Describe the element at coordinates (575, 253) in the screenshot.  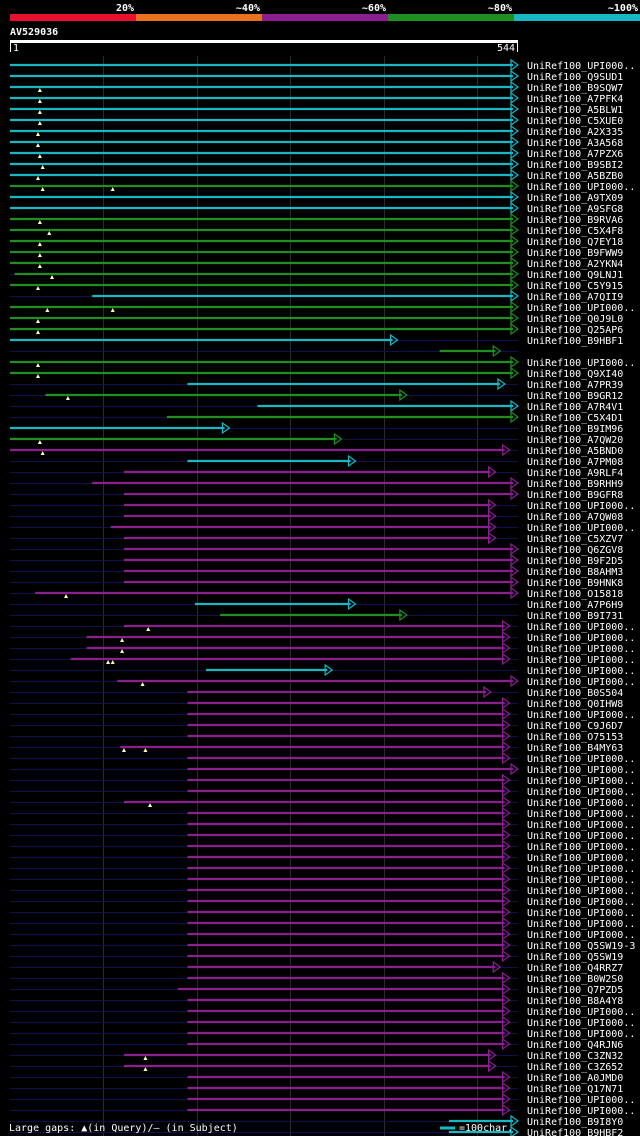
I see `hit-label: UniRef100_B9FWW9` at that location.